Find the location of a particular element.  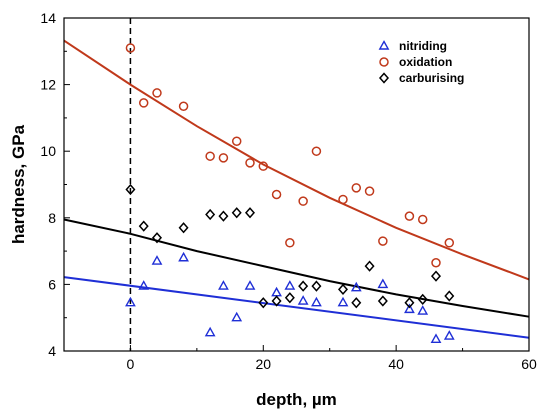

x-tick-label: 40 is located at coordinates (396, 364).